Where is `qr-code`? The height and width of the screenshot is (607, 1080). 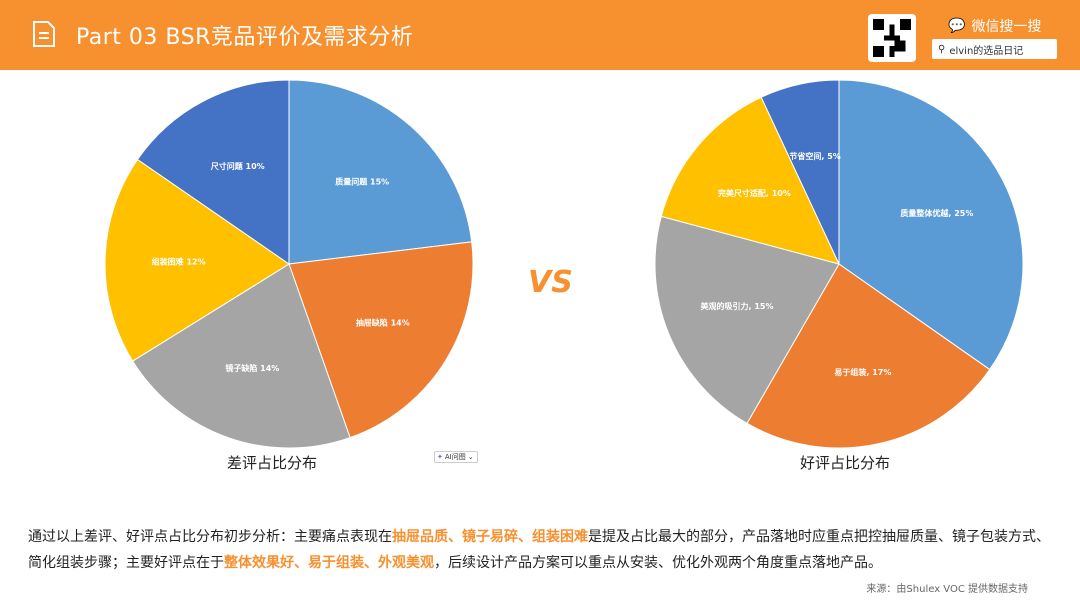
qr-code is located at coordinates (892, 38).